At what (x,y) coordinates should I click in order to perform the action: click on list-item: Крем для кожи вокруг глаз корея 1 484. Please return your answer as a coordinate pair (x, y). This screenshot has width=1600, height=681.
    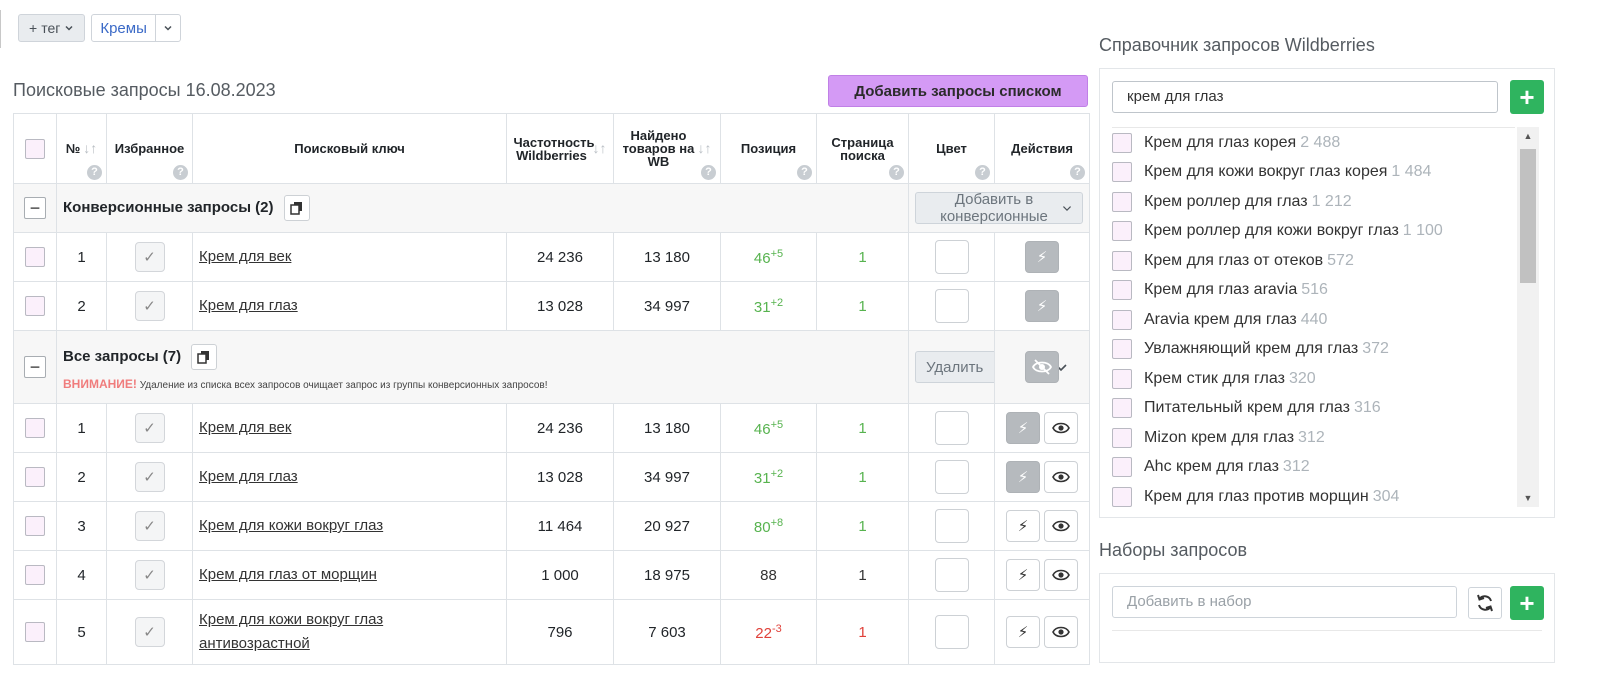
    Looking at the image, I should click on (1313, 173).